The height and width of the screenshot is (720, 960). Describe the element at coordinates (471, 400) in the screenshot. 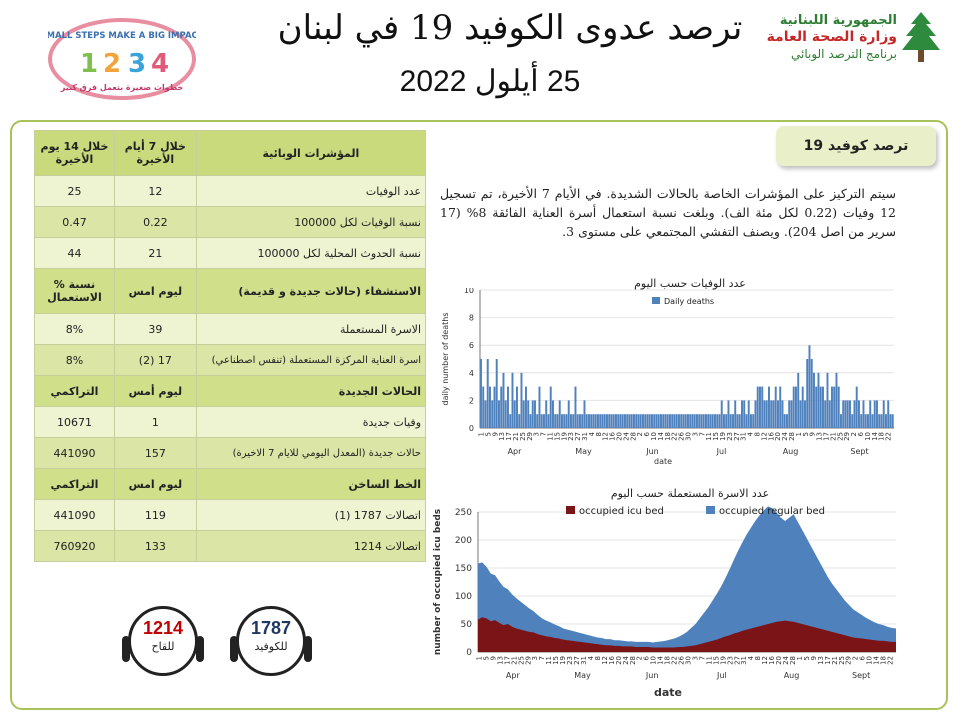

I see `y-tick-label: 2` at that location.